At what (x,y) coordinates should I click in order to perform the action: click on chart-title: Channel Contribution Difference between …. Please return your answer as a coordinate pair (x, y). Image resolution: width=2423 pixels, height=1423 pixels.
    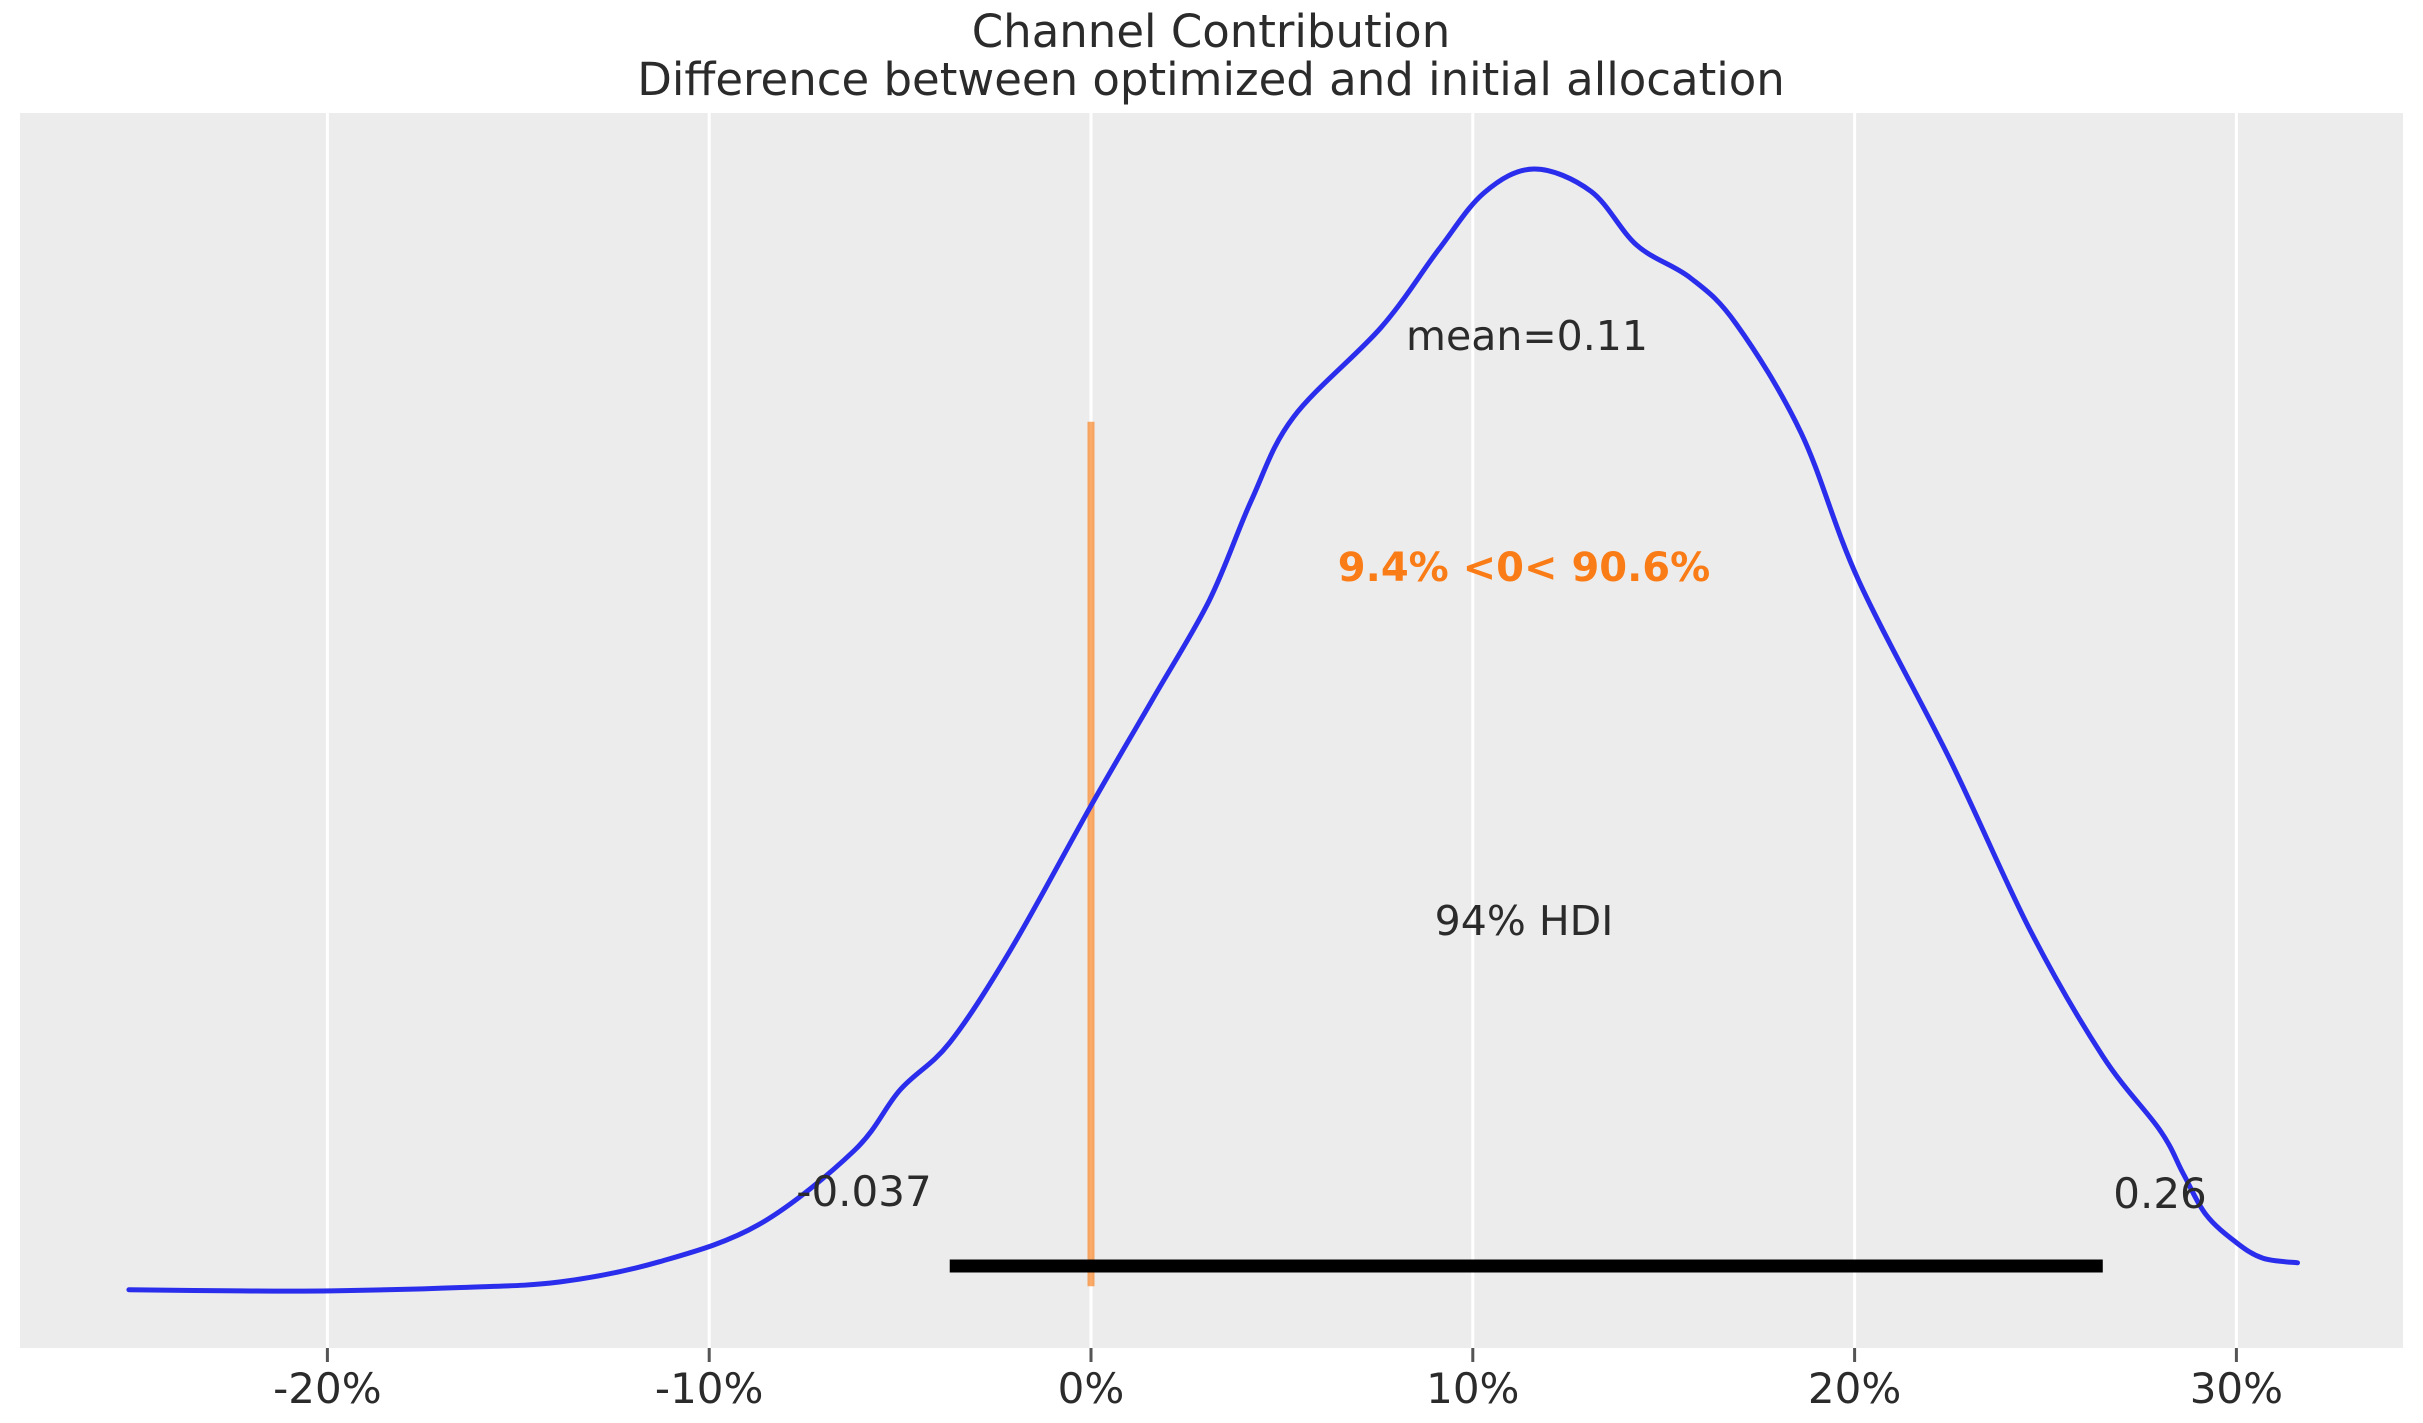
    Looking at the image, I should click on (1211, 56).